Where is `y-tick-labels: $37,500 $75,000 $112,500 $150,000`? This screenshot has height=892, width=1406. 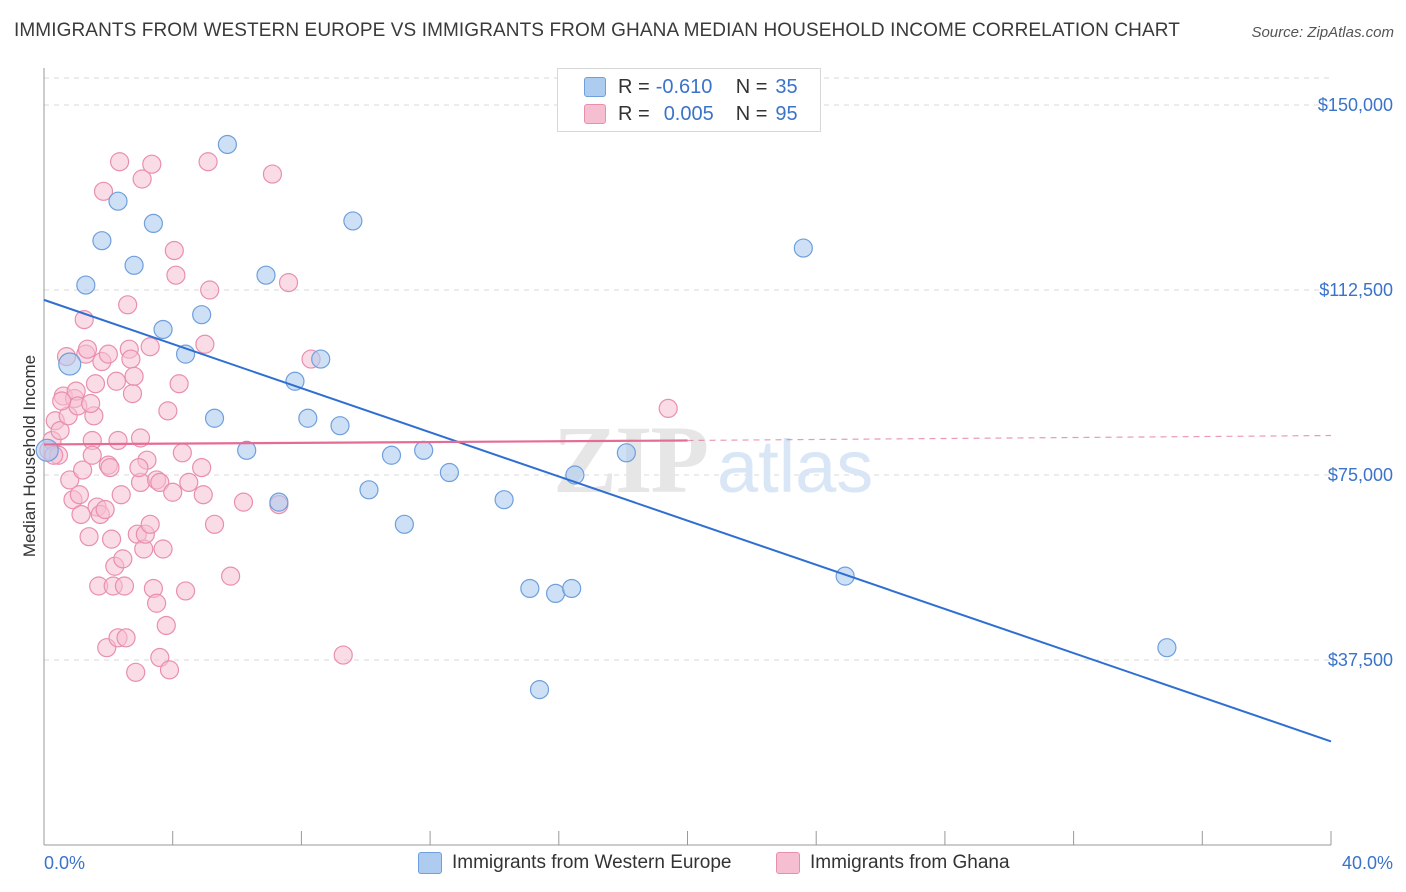 y-tick-labels: $37,500 $75,000 $112,500 $150,000 is located at coordinates (1355, 382).